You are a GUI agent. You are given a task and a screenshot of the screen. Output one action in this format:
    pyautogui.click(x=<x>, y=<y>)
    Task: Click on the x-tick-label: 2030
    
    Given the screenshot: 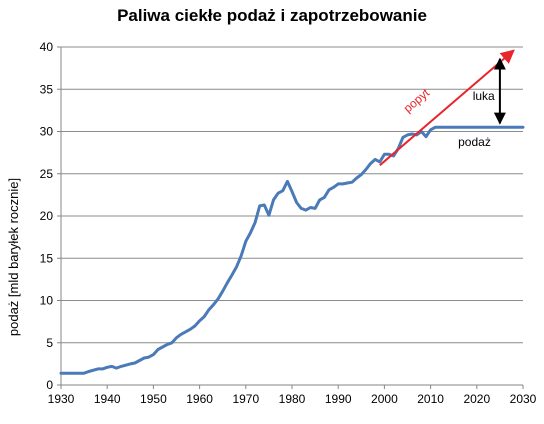 What is the action you would take?
    pyautogui.click(x=523, y=399)
    